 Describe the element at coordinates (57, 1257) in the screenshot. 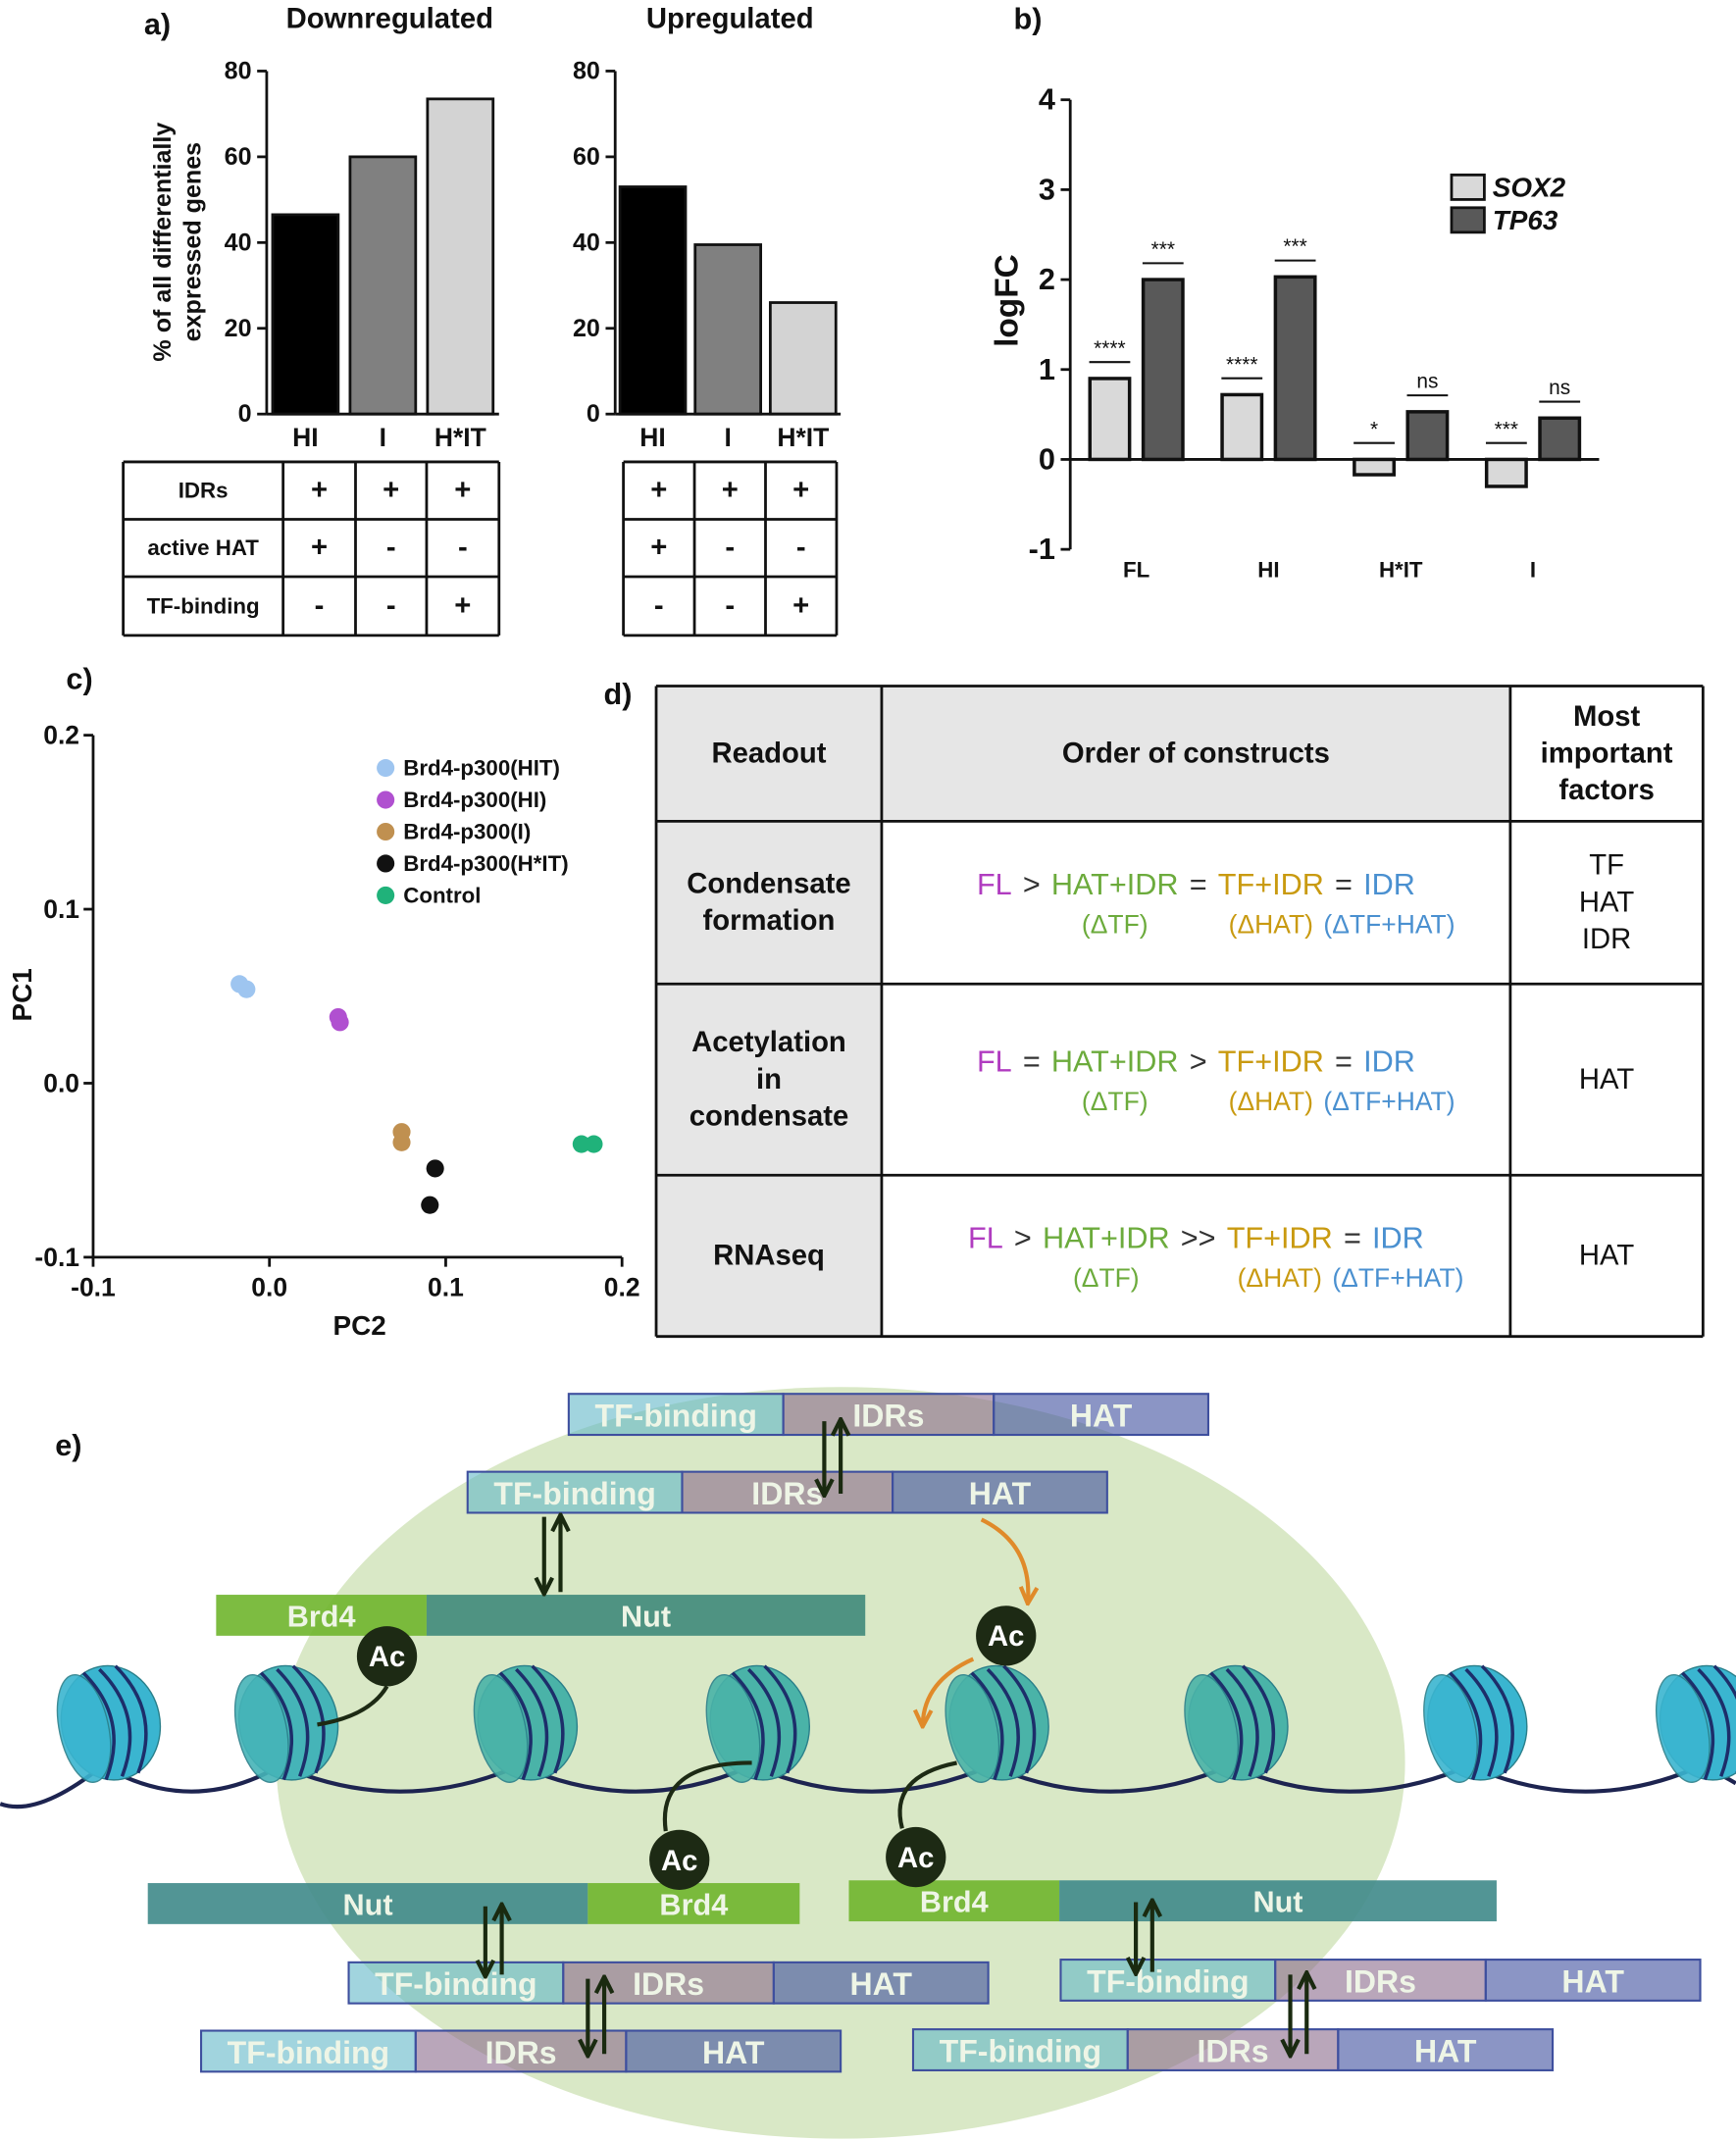

I see `y-tick-label: -0.1` at that location.